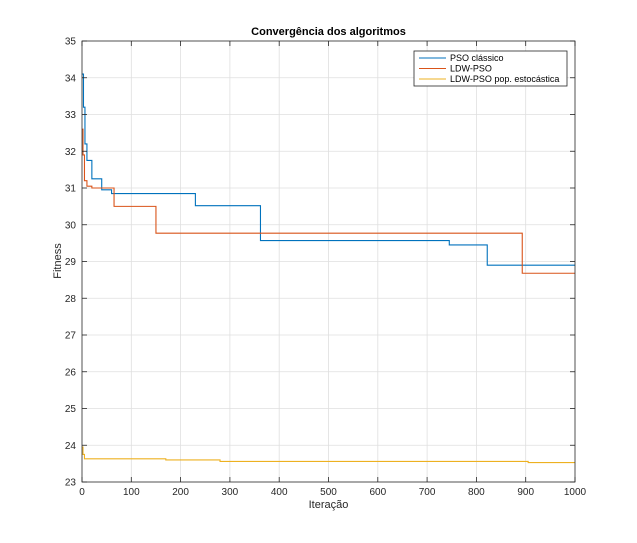 Image resolution: width=637 pixels, height=543 pixels. What do you see at coordinates (230, 492) in the screenshot?
I see `x-tick-label: 300` at bounding box center [230, 492].